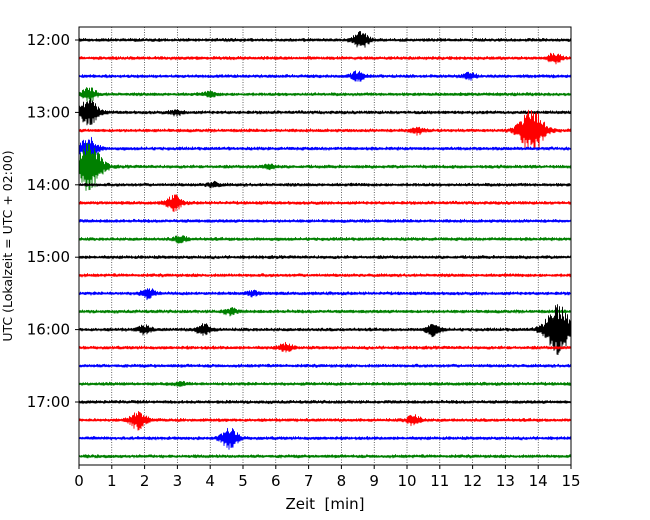 The width and height of the screenshot is (650, 520). I want to click on x-tick-label: 10, so click(406, 481).